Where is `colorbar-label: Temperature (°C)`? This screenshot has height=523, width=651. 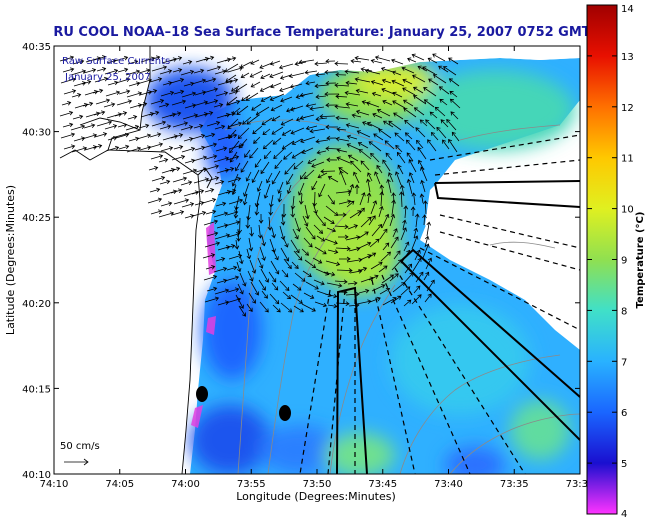 colorbar-label: Temperature (°C) is located at coordinates (640, 260).